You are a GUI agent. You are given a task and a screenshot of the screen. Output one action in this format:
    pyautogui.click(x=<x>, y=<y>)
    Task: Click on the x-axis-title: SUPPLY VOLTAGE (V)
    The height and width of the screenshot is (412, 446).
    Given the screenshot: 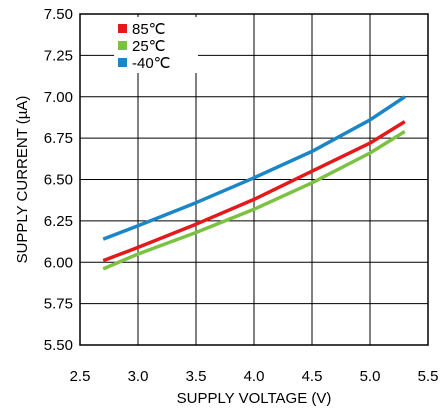 What is the action you would take?
    pyautogui.click(x=254, y=398)
    